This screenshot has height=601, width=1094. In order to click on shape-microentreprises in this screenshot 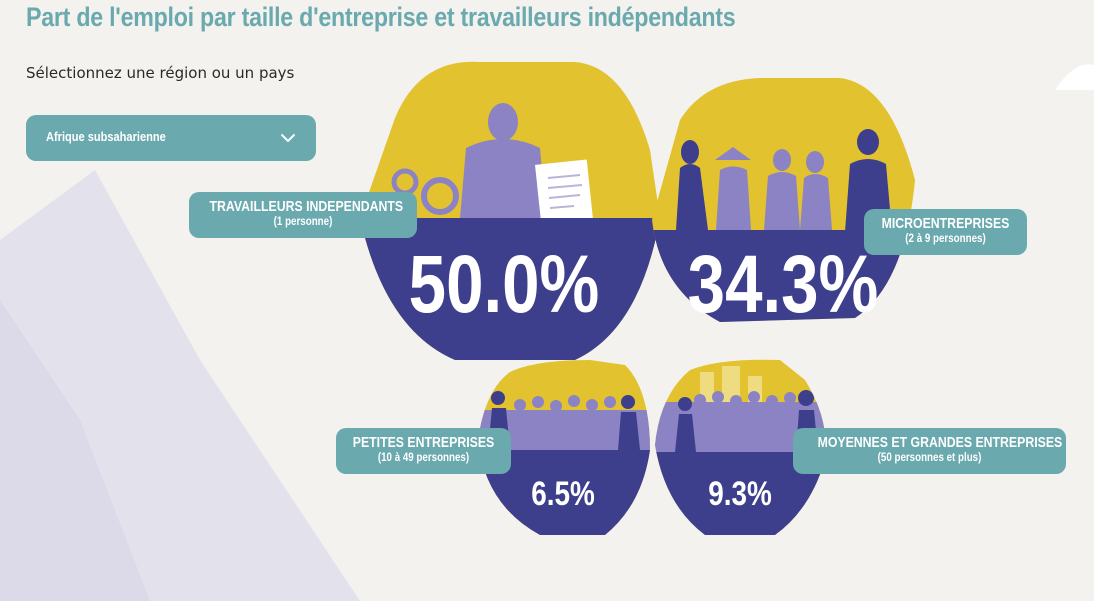, I will do `click(783, 200)`.